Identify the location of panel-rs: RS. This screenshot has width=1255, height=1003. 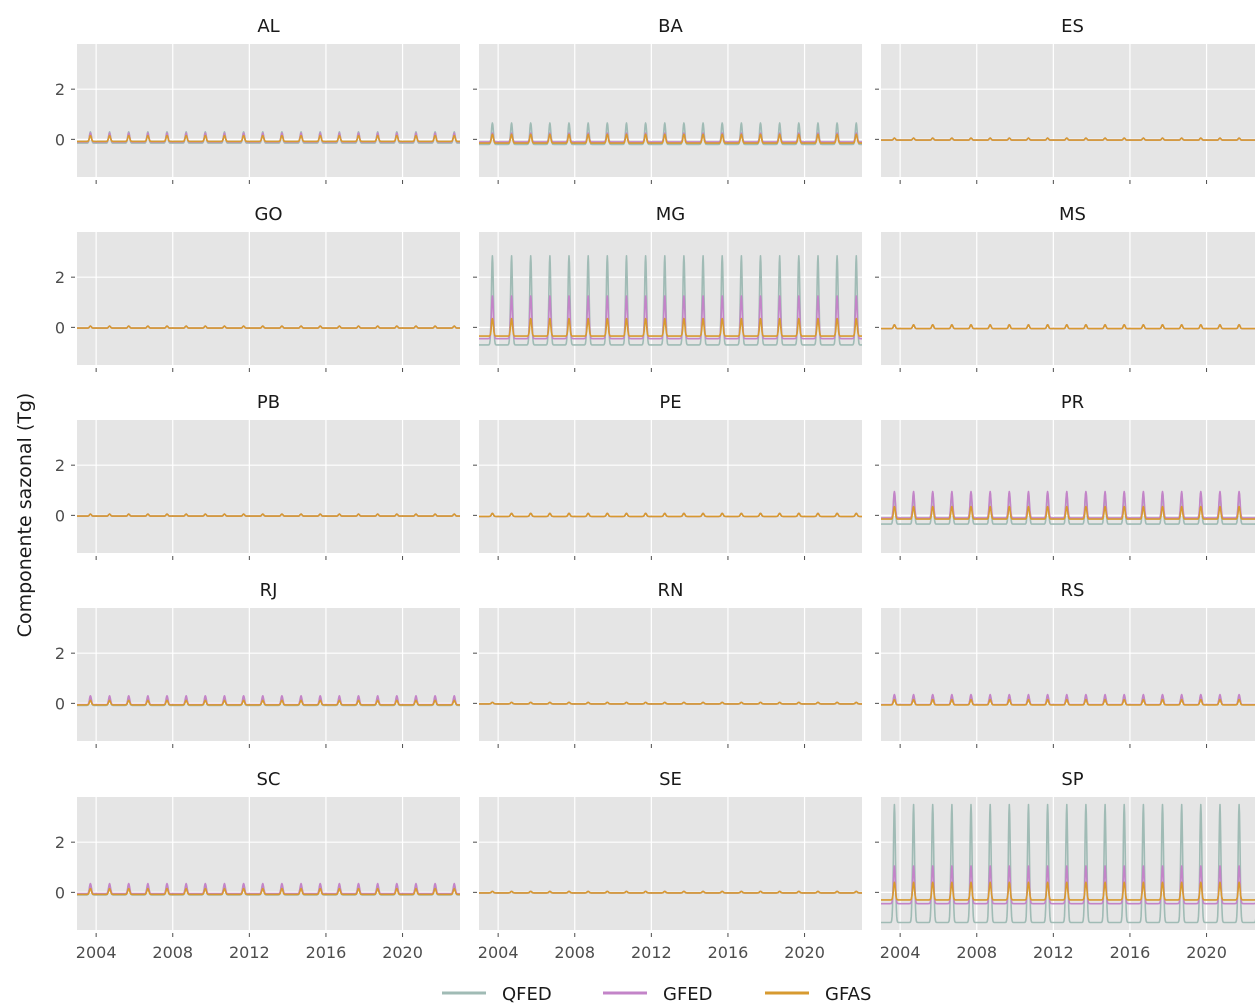
(1065, 664).